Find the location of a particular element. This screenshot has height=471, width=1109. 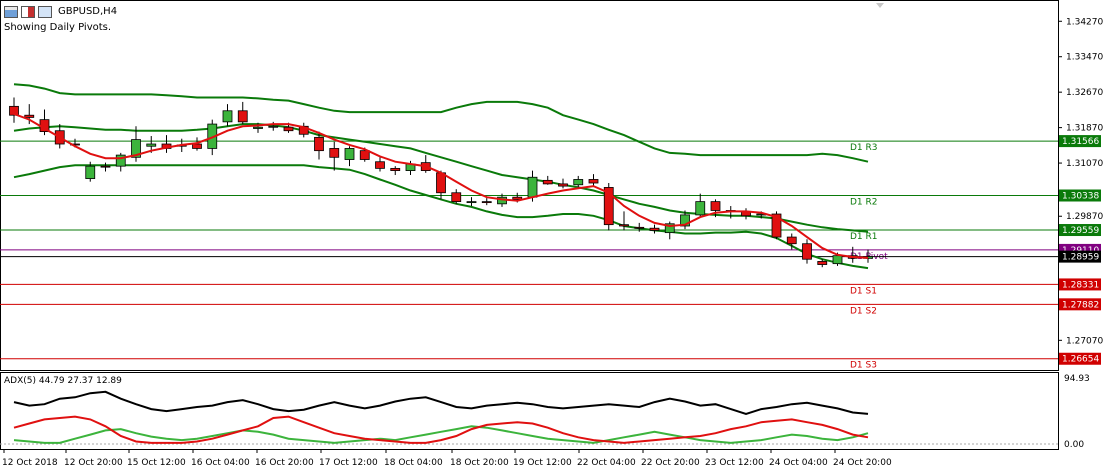

x-tick-label: 17 Oct 12:00 is located at coordinates (348, 463).